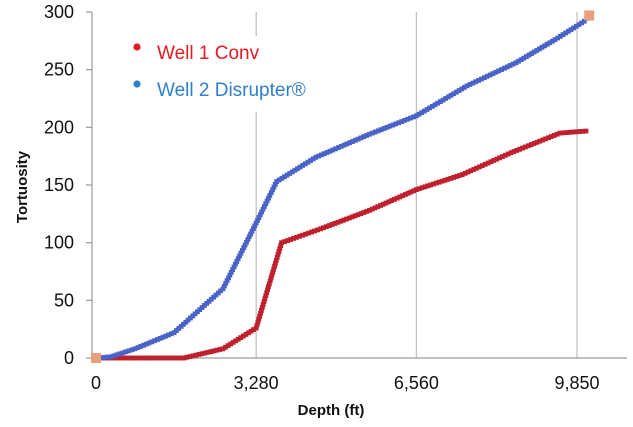 Image resolution: width=633 pixels, height=427 pixels. What do you see at coordinates (59, 70) in the screenshot?
I see `y-tick-label-5: 250` at bounding box center [59, 70].